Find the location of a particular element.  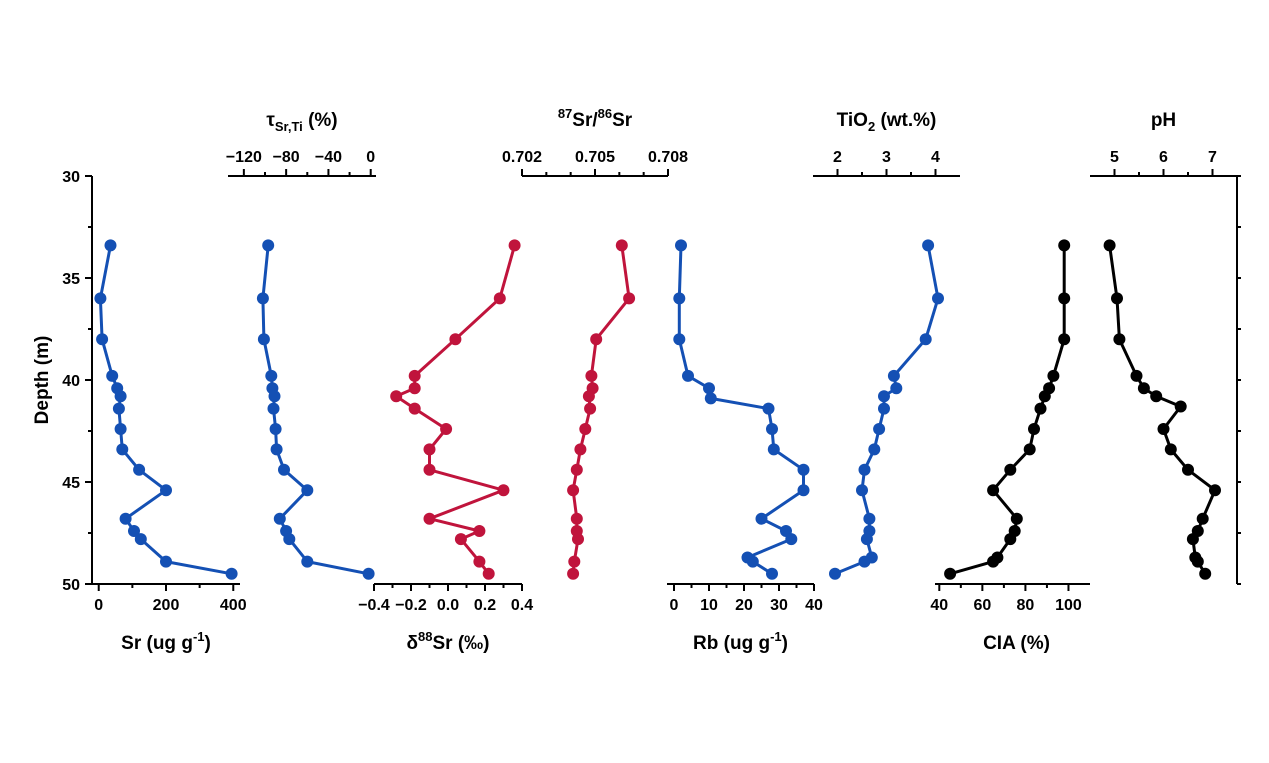

ph-series-line is located at coordinates (1162, 410).